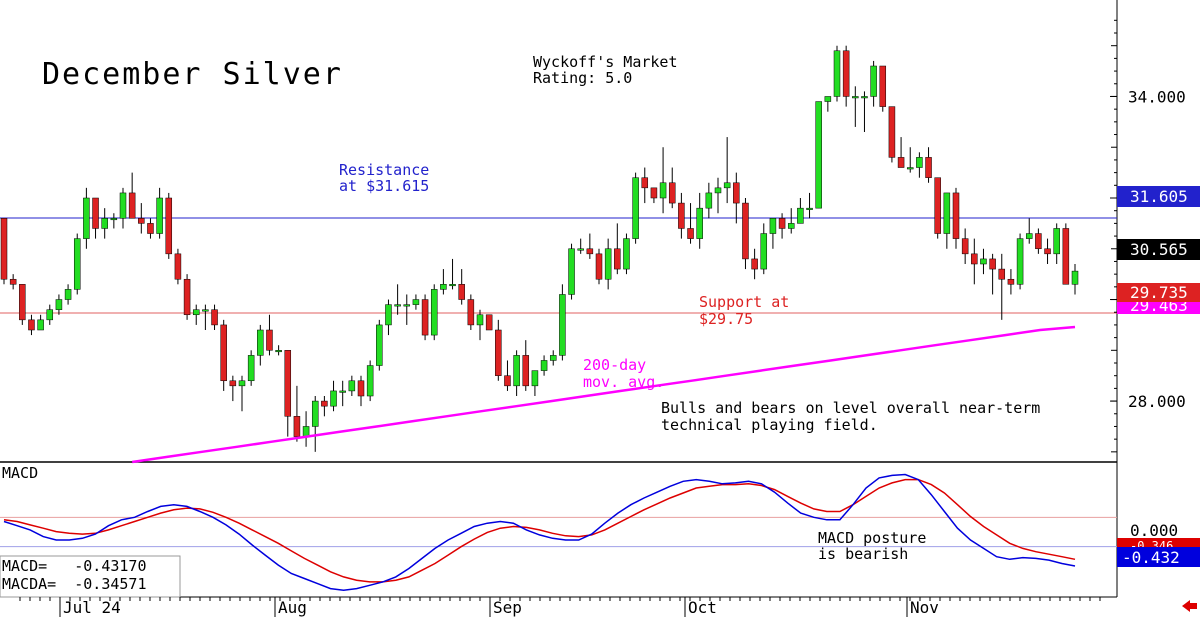  What do you see at coordinates (726, 319) in the screenshot?
I see `support-annotation-2: $29.75` at bounding box center [726, 319].